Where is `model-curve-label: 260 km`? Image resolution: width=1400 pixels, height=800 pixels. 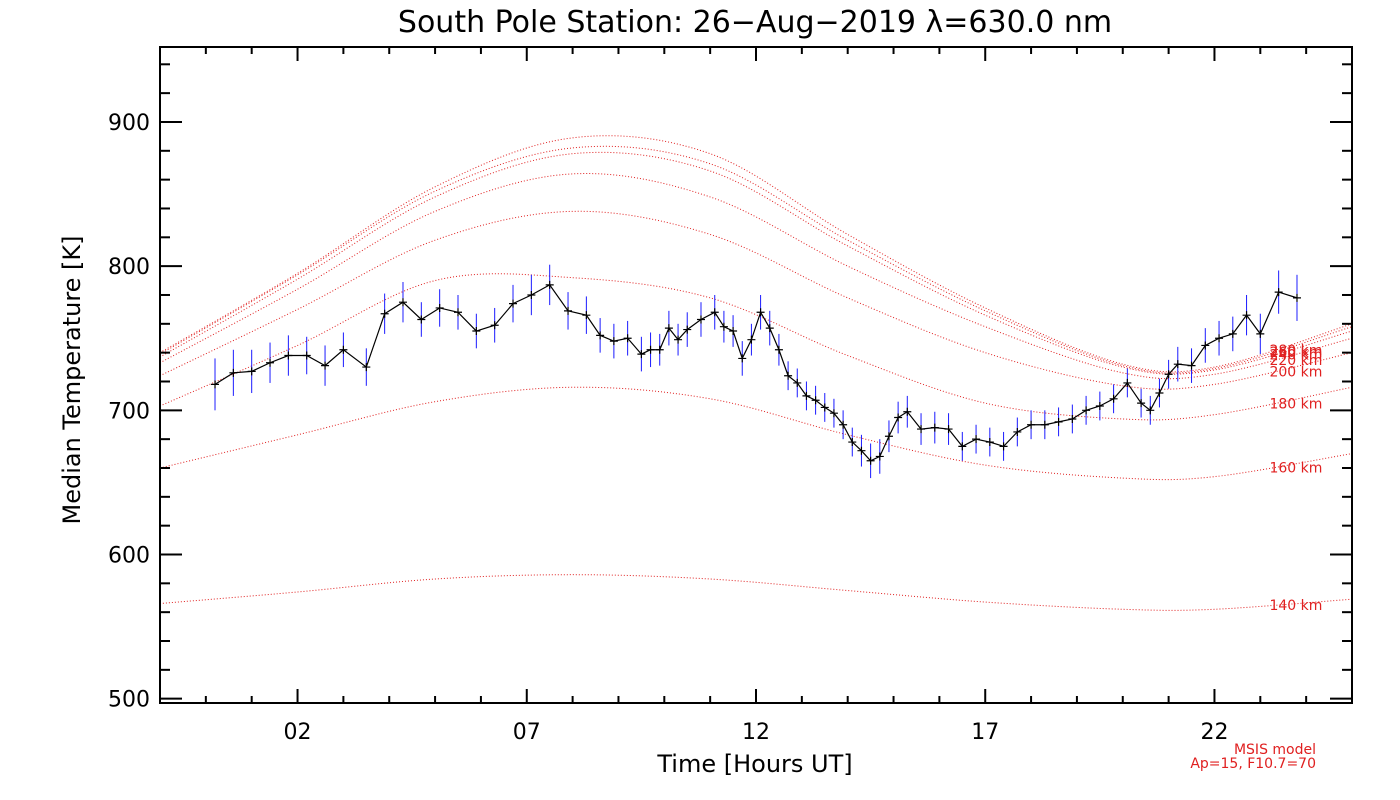
model-curve-label: 260 km is located at coordinates (1295, 353).